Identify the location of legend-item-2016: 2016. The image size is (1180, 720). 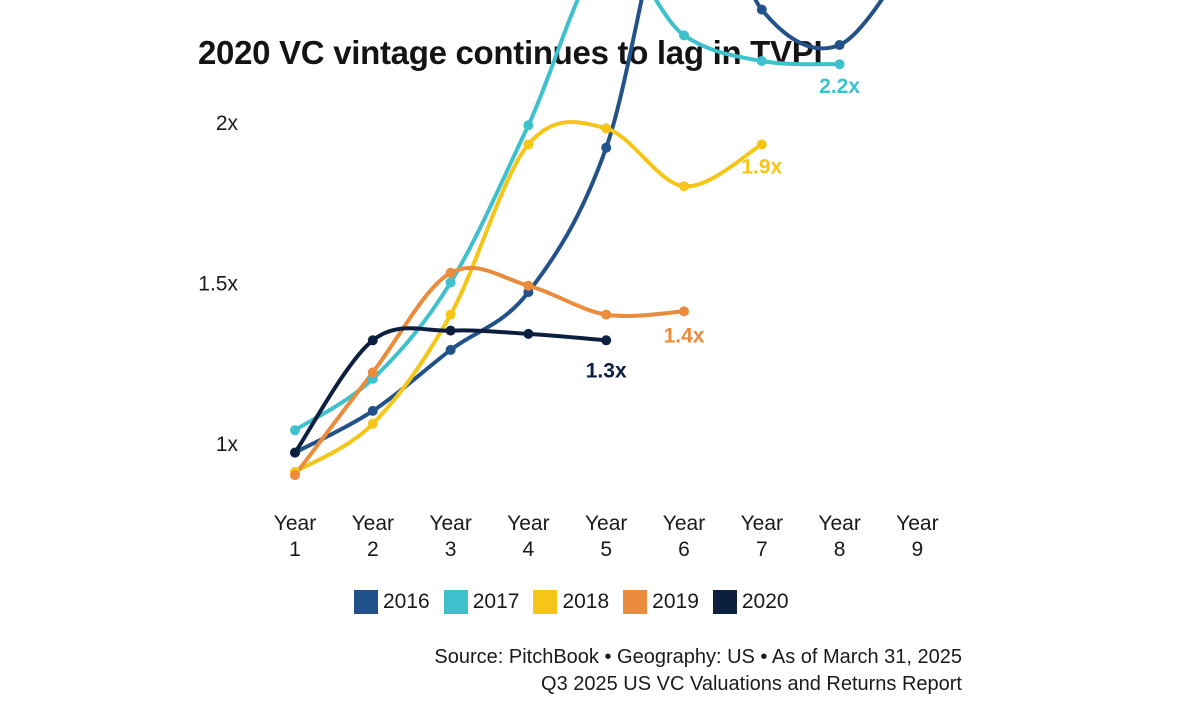
(392, 602).